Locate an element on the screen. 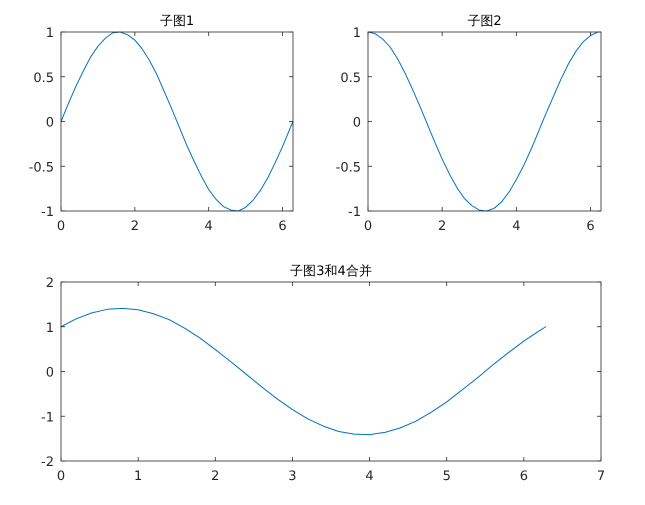 The height and width of the screenshot is (505, 645). x-tick-label: 7 is located at coordinates (601, 476).